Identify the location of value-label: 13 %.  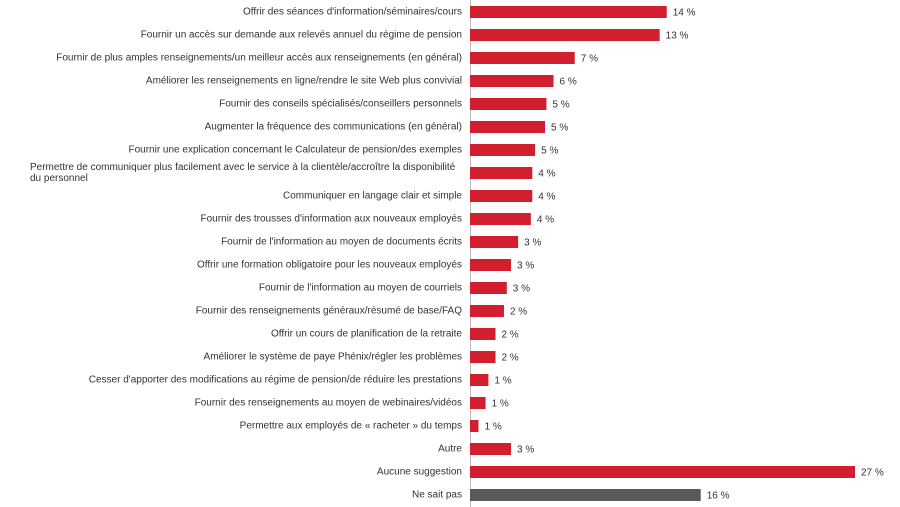
(677, 36).